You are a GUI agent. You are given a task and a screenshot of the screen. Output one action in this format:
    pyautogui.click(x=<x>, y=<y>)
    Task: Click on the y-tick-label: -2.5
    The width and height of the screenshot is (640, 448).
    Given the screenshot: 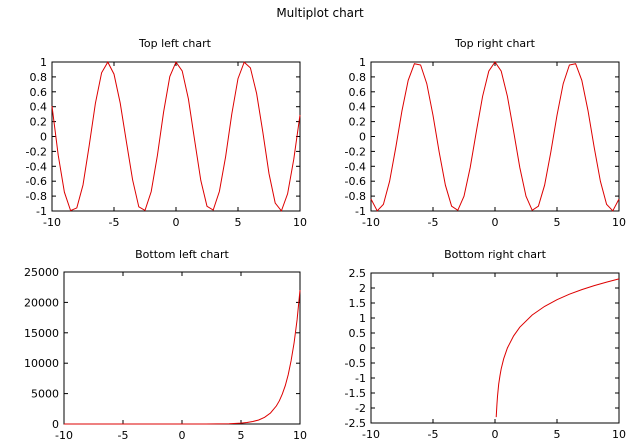 What is the action you would take?
    pyautogui.click(x=355, y=423)
    